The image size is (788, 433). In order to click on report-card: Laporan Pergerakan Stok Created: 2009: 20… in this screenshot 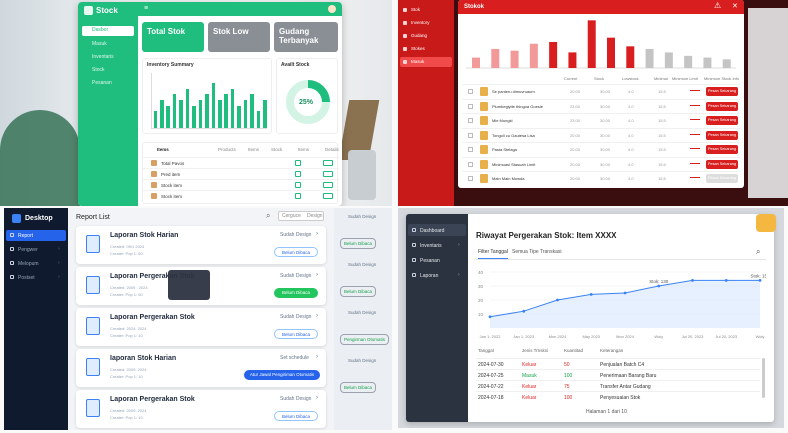, I will do `click(201, 409)`.